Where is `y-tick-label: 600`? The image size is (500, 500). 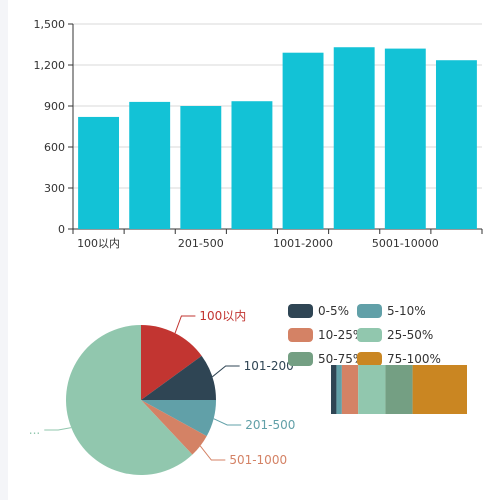
y-tick-label: 600 is located at coordinates (54, 147).